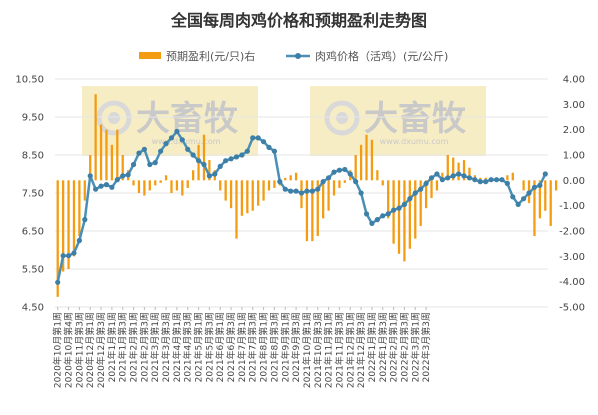  Describe the element at coordinates (307, 350) in the screenshot. I see `x-tick-label: 2021年10月第1周` at that location.